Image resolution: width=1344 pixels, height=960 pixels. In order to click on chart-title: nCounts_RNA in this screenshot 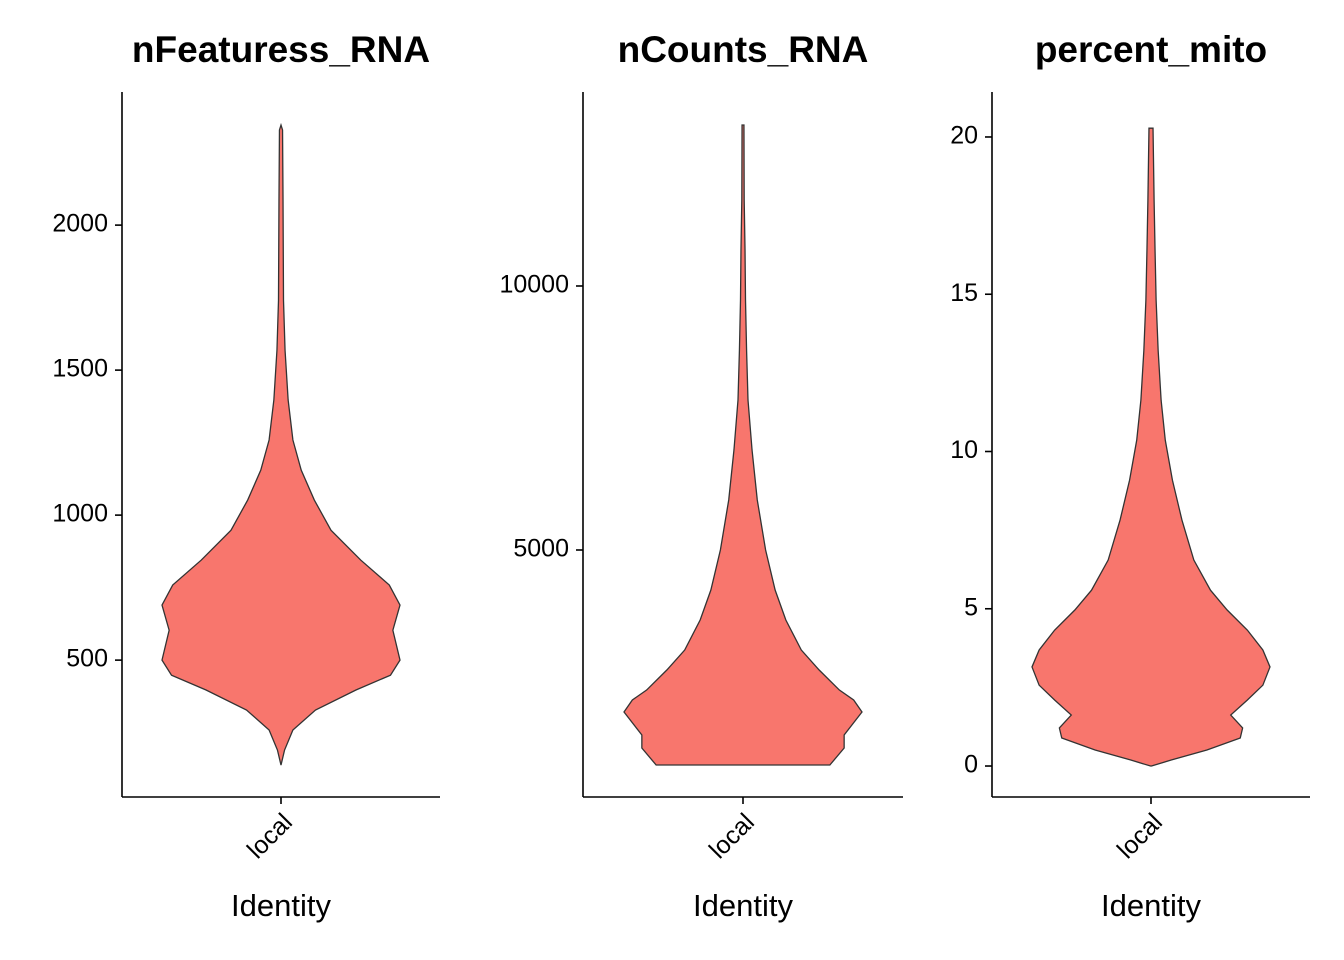, I will do `click(743, 49)`.